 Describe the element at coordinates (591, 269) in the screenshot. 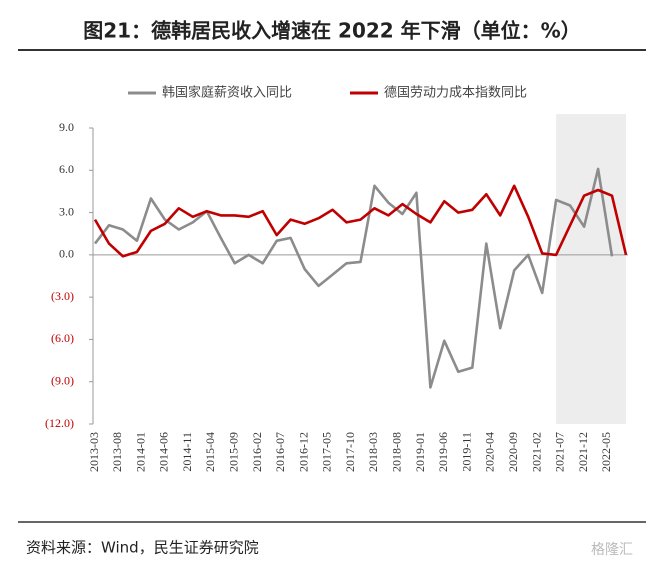

I see `forecast-shade` at that location.